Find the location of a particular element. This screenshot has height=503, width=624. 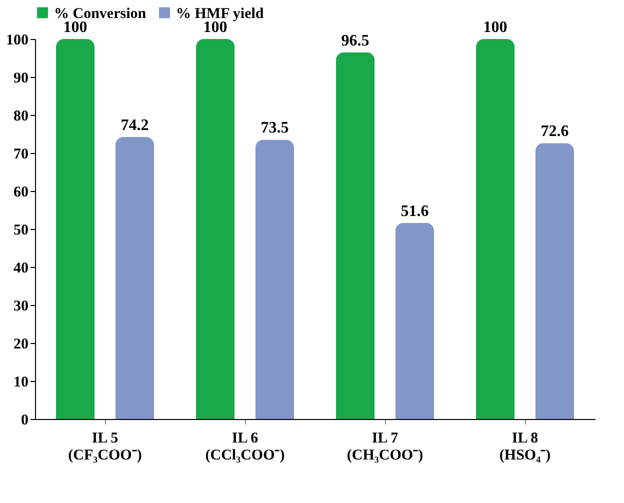

legend-label: % HMF yield is located at coordinates (220, 14).